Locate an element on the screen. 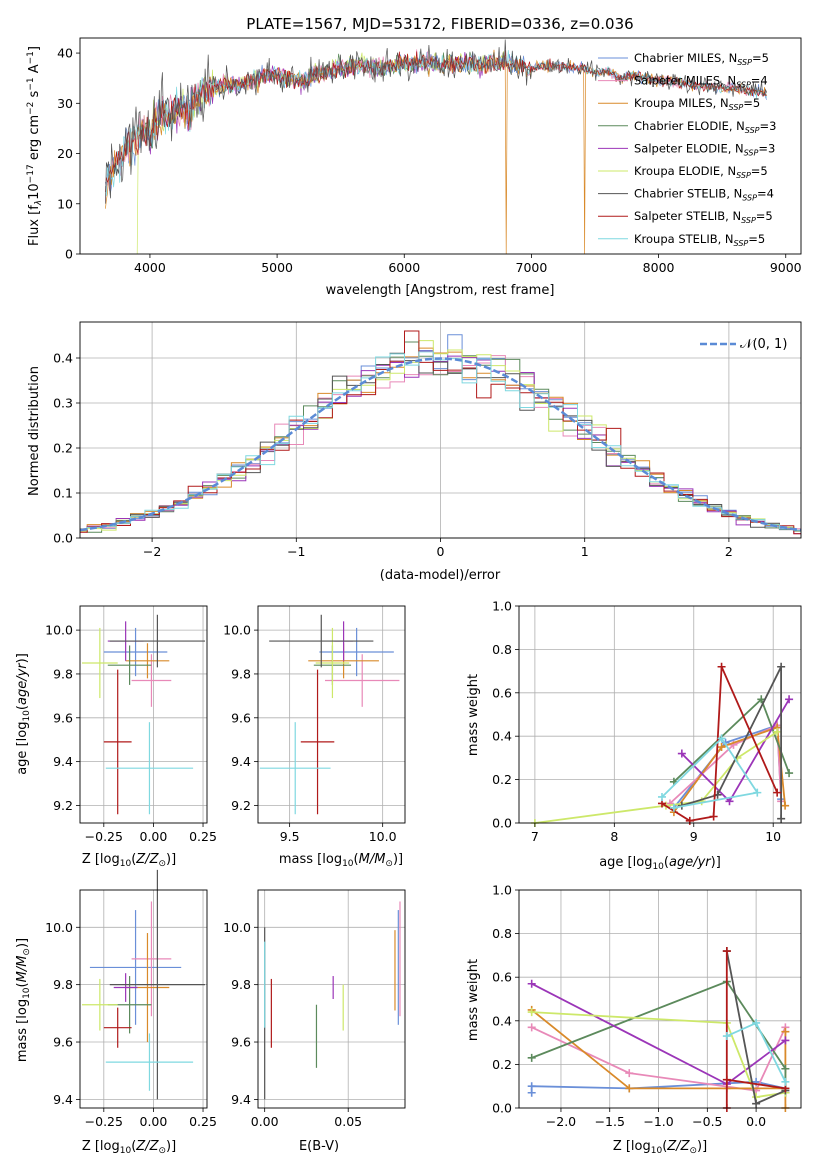  age-vs-Z-ylabel: age [log10(age/yr)] is located at coordinates (23, 714).